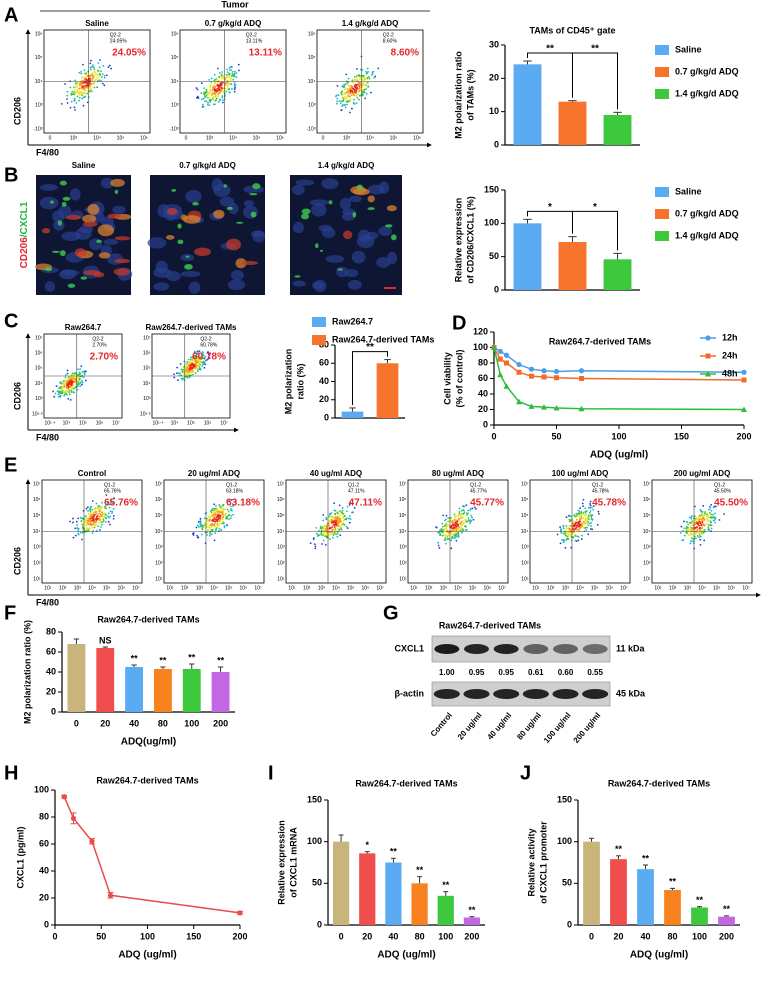  Describe the element at coordinates (591, 936) in the screenshot. I see `x-tick-label: 0` at that location.